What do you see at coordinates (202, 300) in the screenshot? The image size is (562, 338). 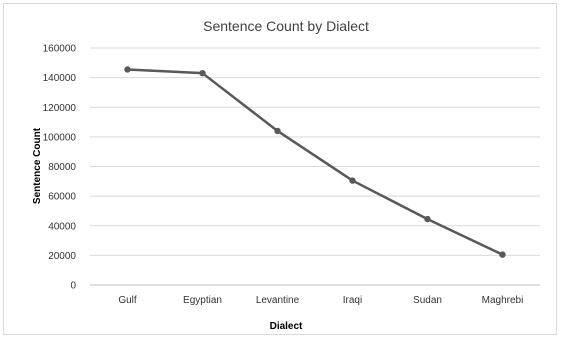 I see `x-tick-label: Egyptian` at bounding box center [202, 300].